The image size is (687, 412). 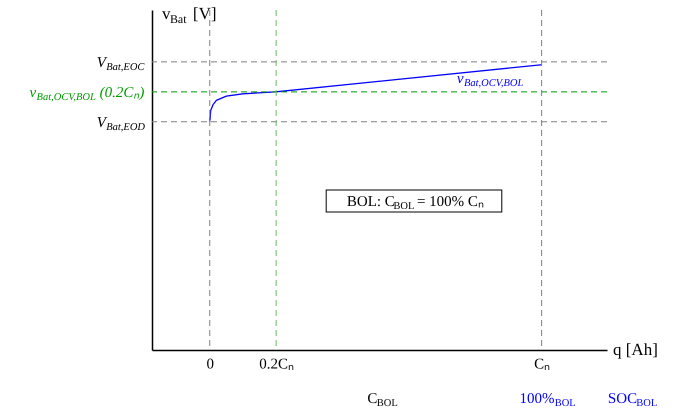 I want to click on x-tick-label: 0, so click(x=210, y=364).